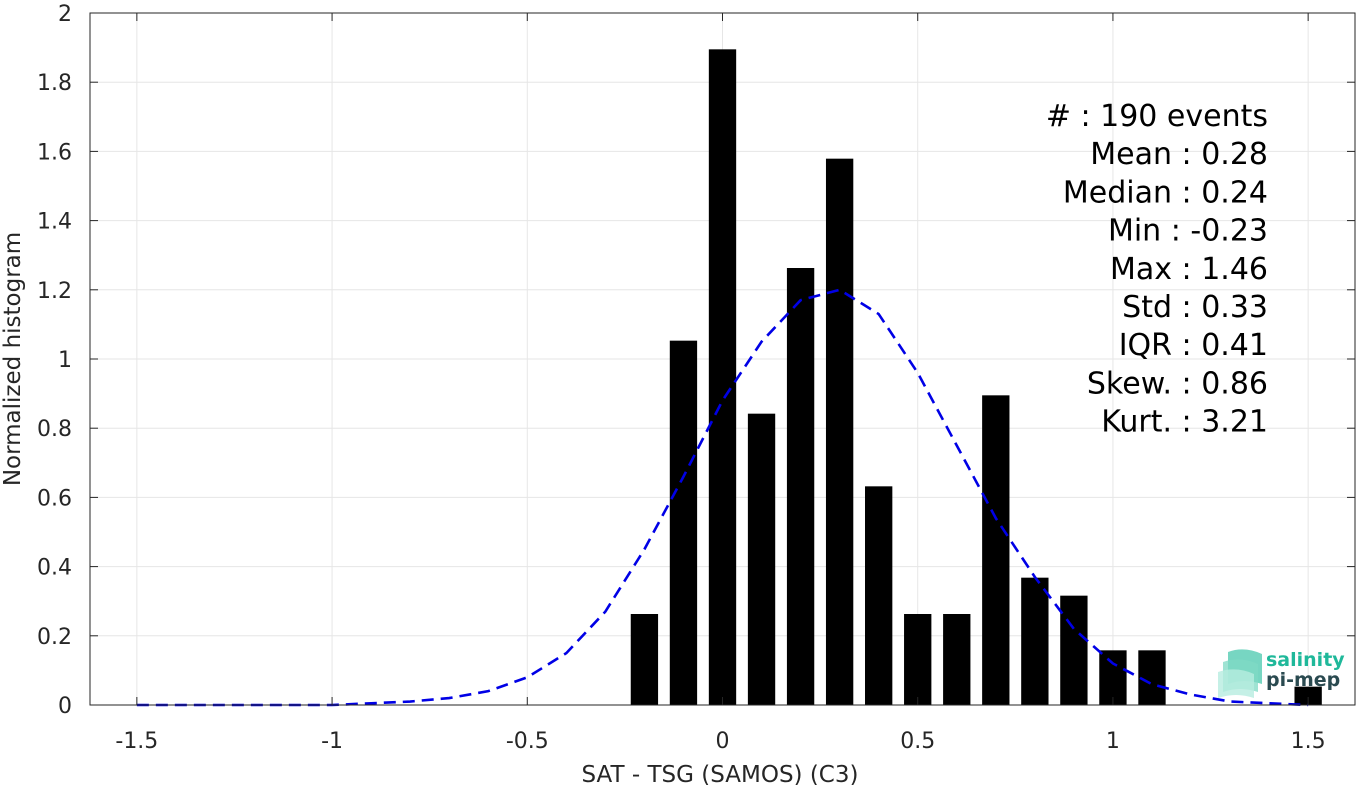  I want to click on x-tick-label-2: -0.5, so click(527, 741).